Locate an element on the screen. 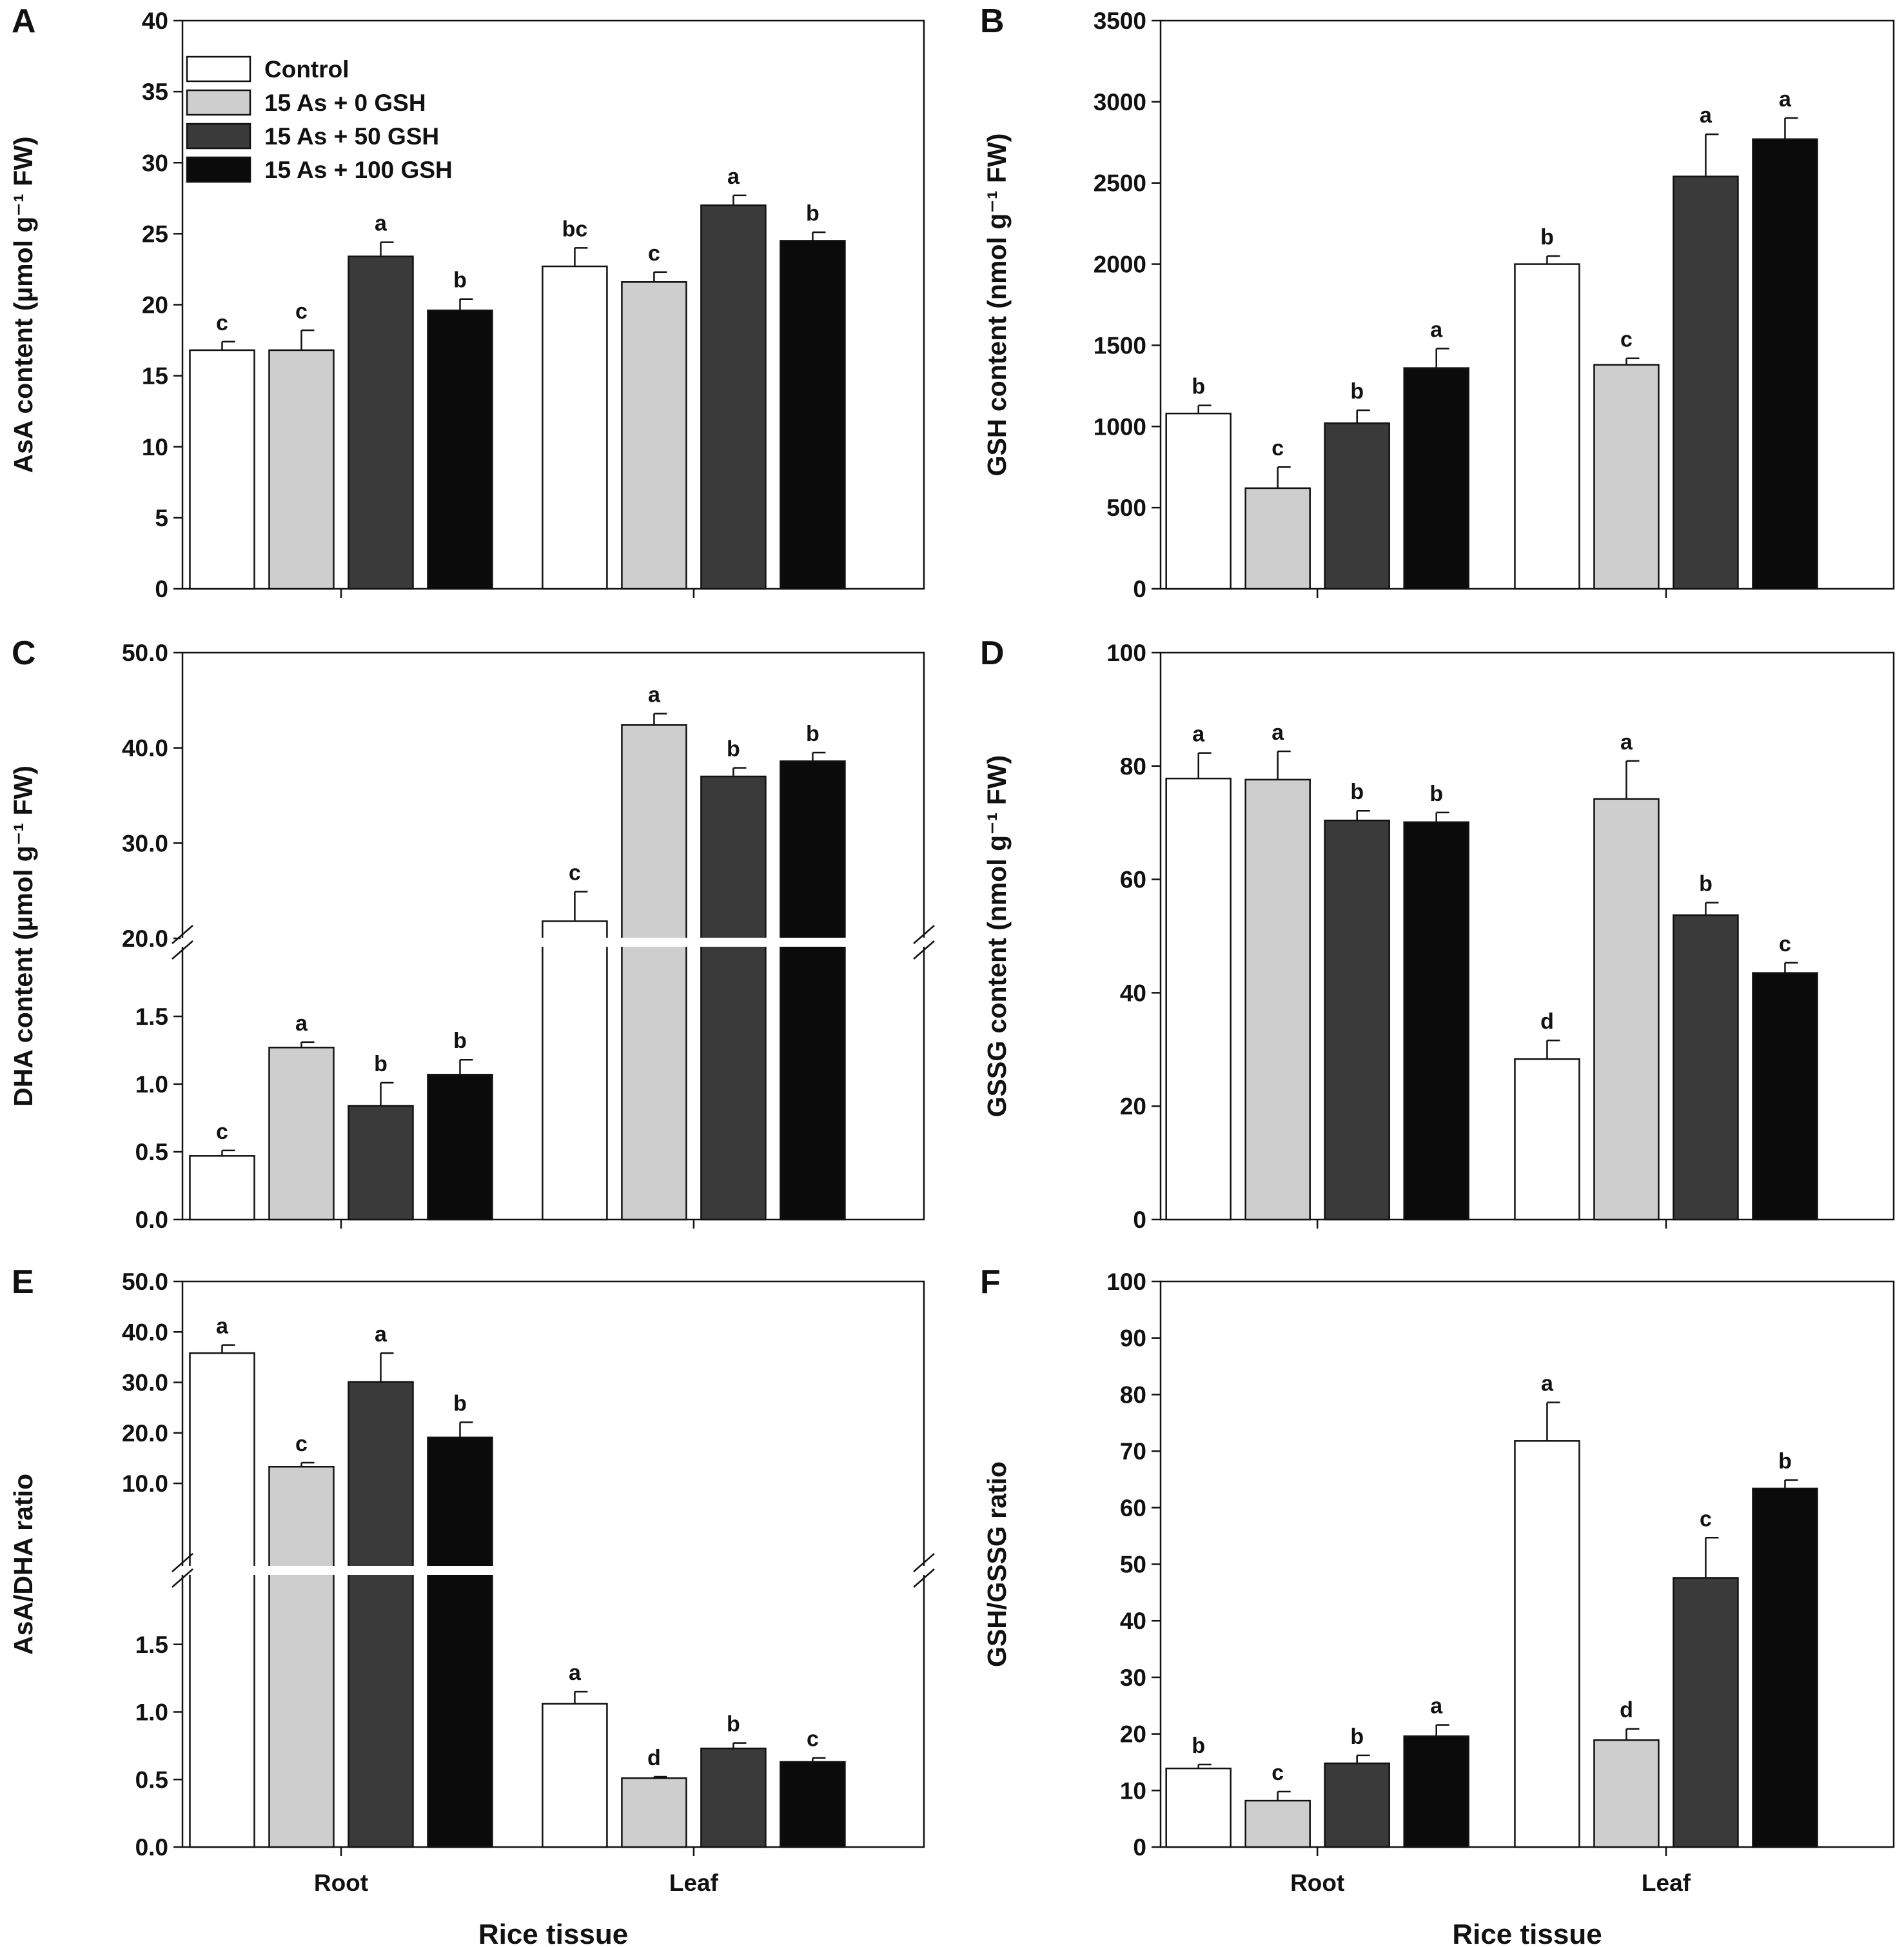 Image resolution: width=1904 pixels, height=1947 pixels. y-tick-label: 1.5 is located at coordinates (151, 1645).